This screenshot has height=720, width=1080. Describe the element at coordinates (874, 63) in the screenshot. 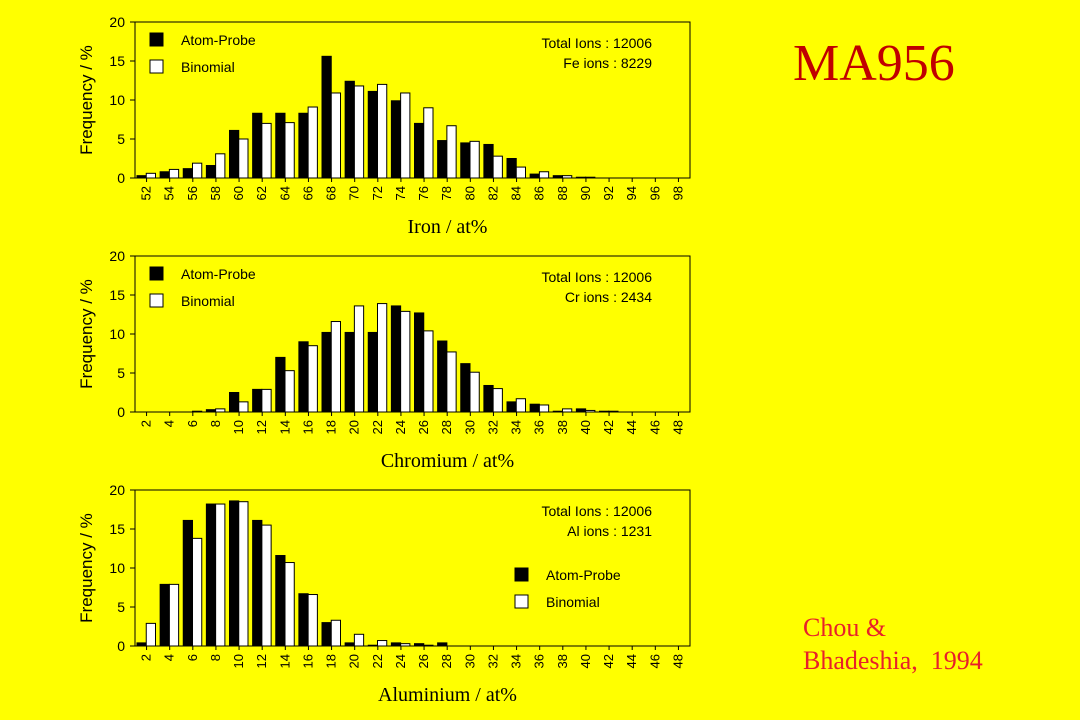

I see `slide-title: MA956` at that location.